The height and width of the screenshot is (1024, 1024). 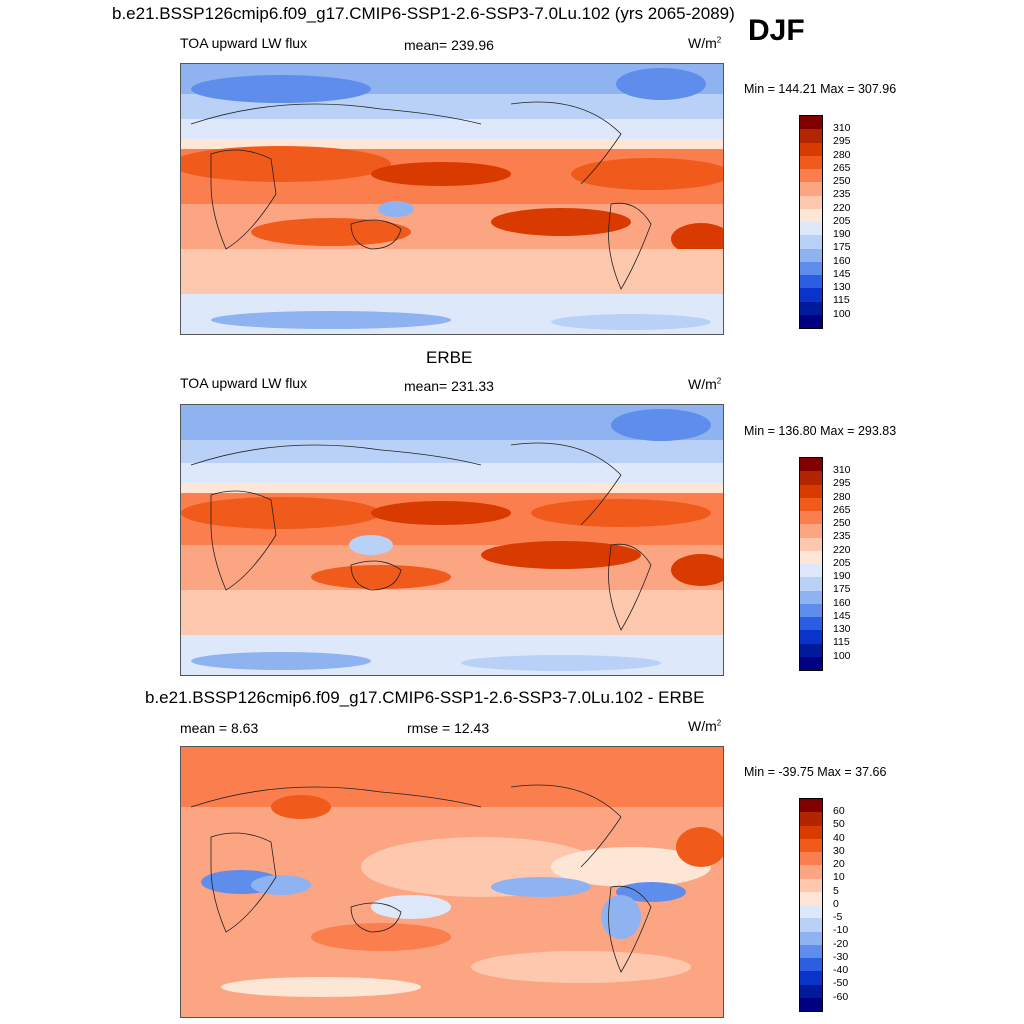 I want to click on colorbar-tick-label: -40, so click(x=841, y=970).